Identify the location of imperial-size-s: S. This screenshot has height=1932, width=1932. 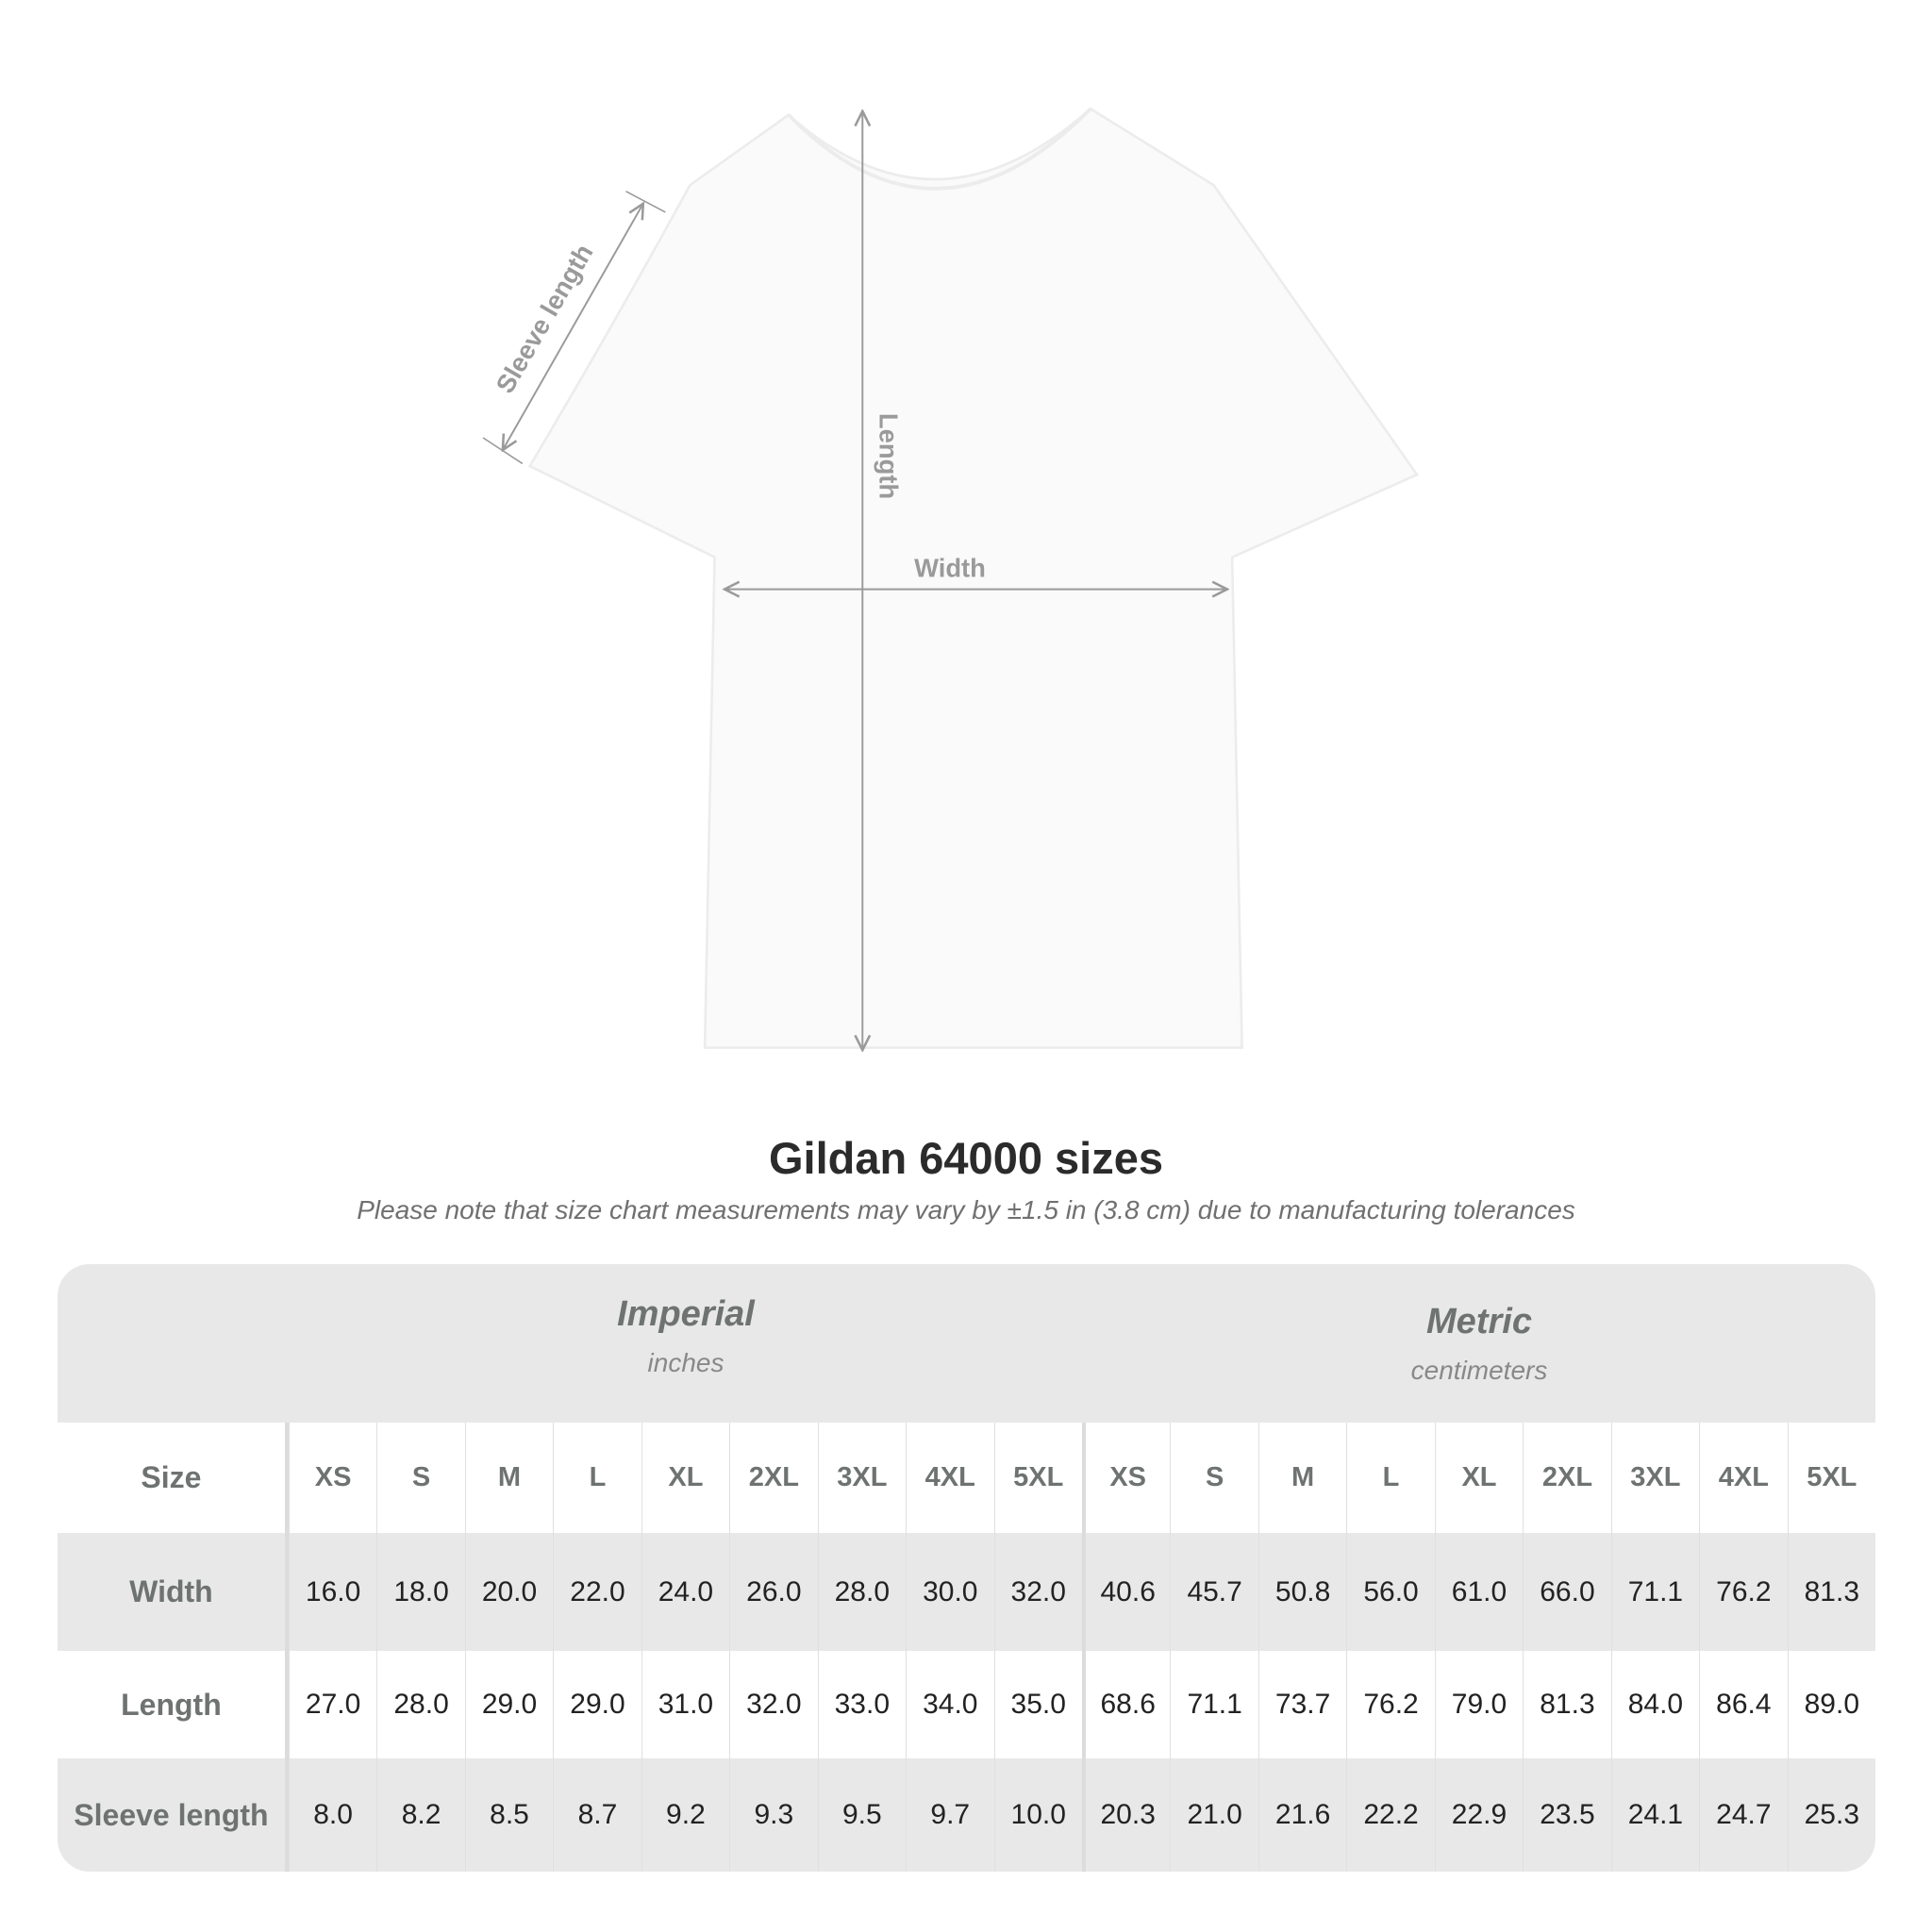
(420, 1478).